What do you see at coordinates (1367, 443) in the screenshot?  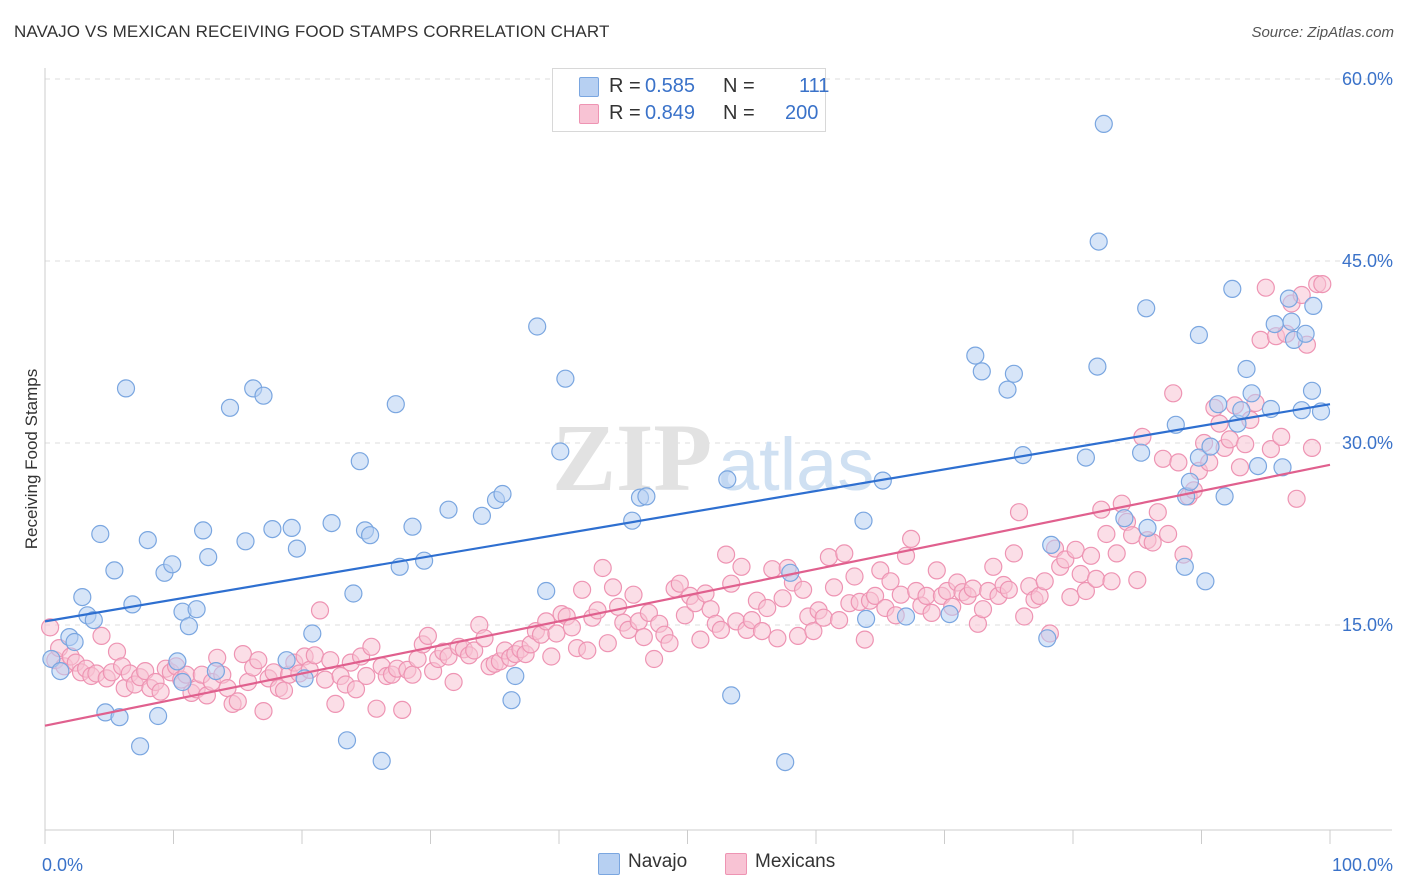 I see `y-tick-label: 30.0%` at bounding box center [1367, 443].